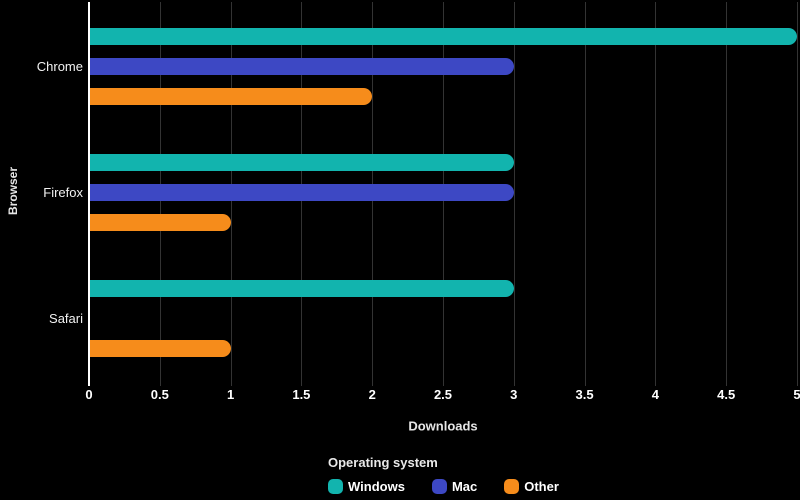  Describe the element at coordinates (335, 486) in the screenshot. I see `legend-swatch-windows` at that location.